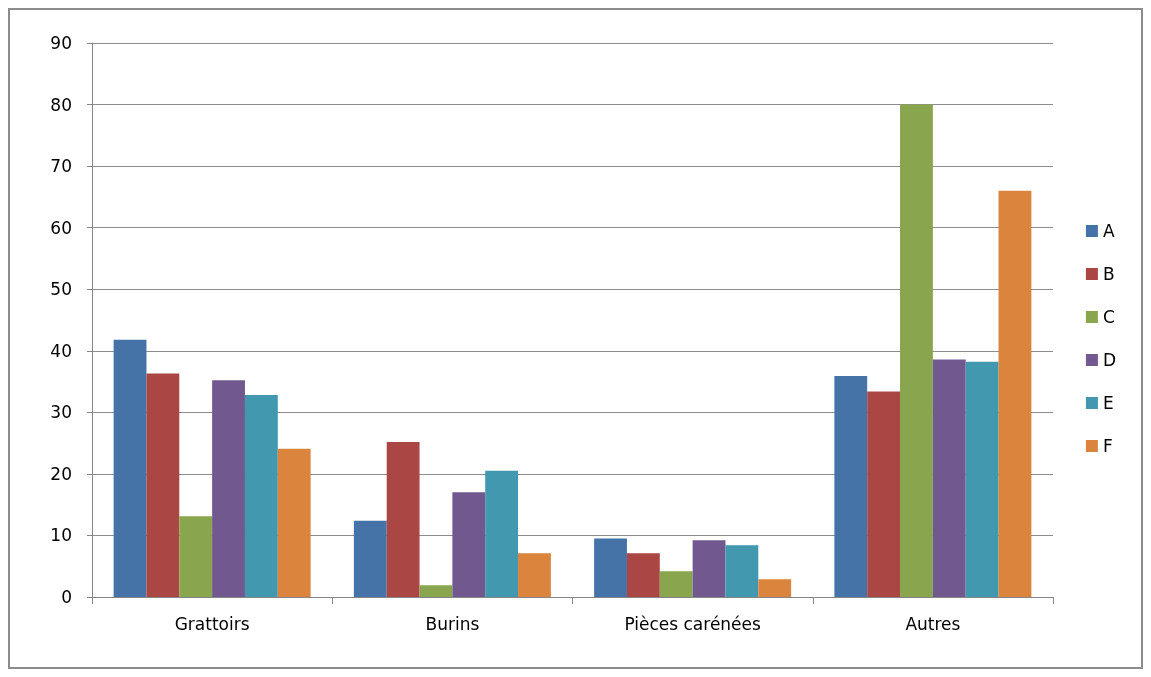  Describe the element at coordinates (61, 227) in the screenshot. I see `y-tick-label: 60` at that location.